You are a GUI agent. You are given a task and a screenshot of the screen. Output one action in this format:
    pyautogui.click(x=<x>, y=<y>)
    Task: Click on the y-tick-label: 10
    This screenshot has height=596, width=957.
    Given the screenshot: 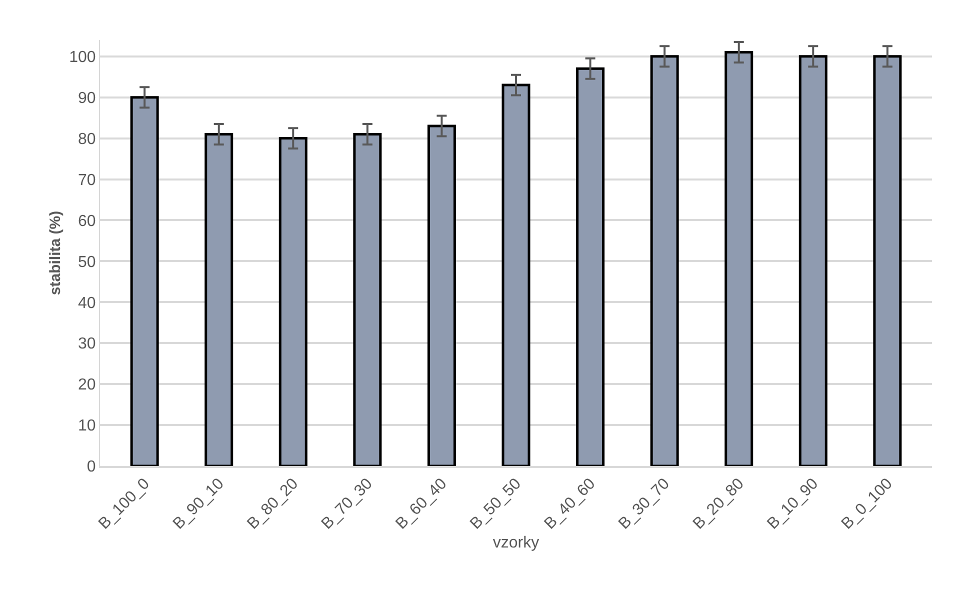 What is the action you would take?
    pyautogui.click(x=87, y=426)
    